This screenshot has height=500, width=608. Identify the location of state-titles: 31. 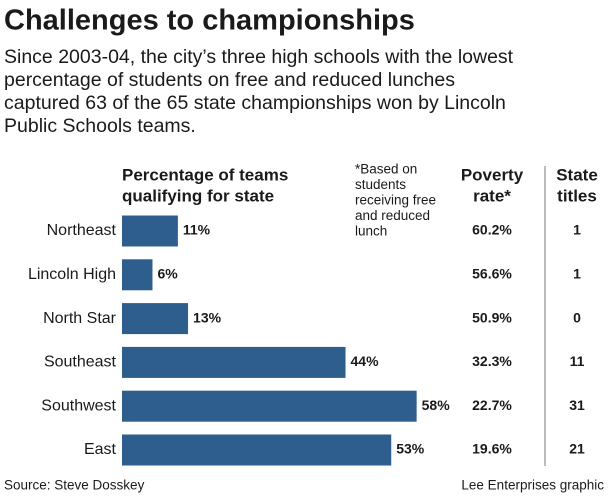
(577, 405).